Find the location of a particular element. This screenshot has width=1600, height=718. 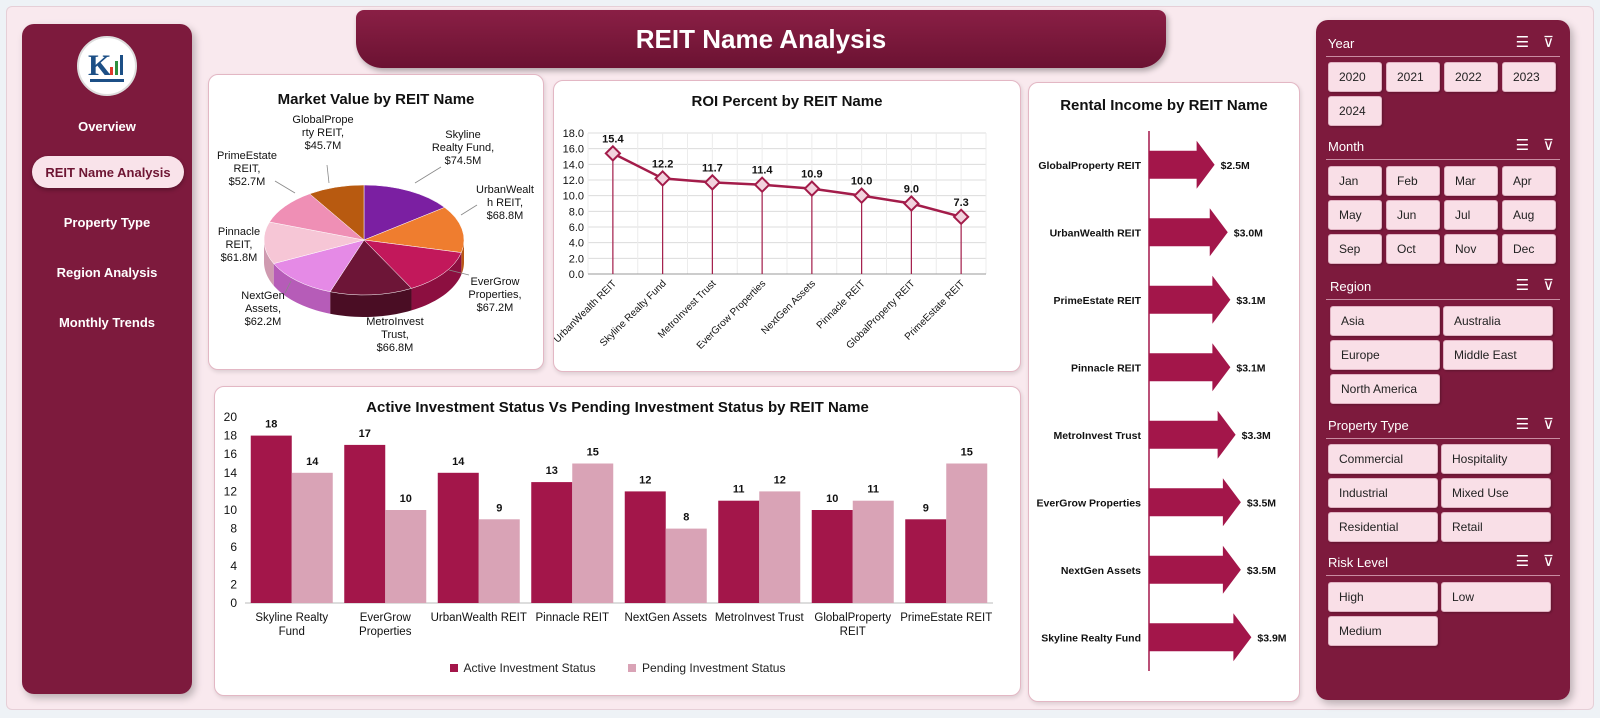

rental-arrow-urbanwealth-reit is located at coordinates (1188, 232).